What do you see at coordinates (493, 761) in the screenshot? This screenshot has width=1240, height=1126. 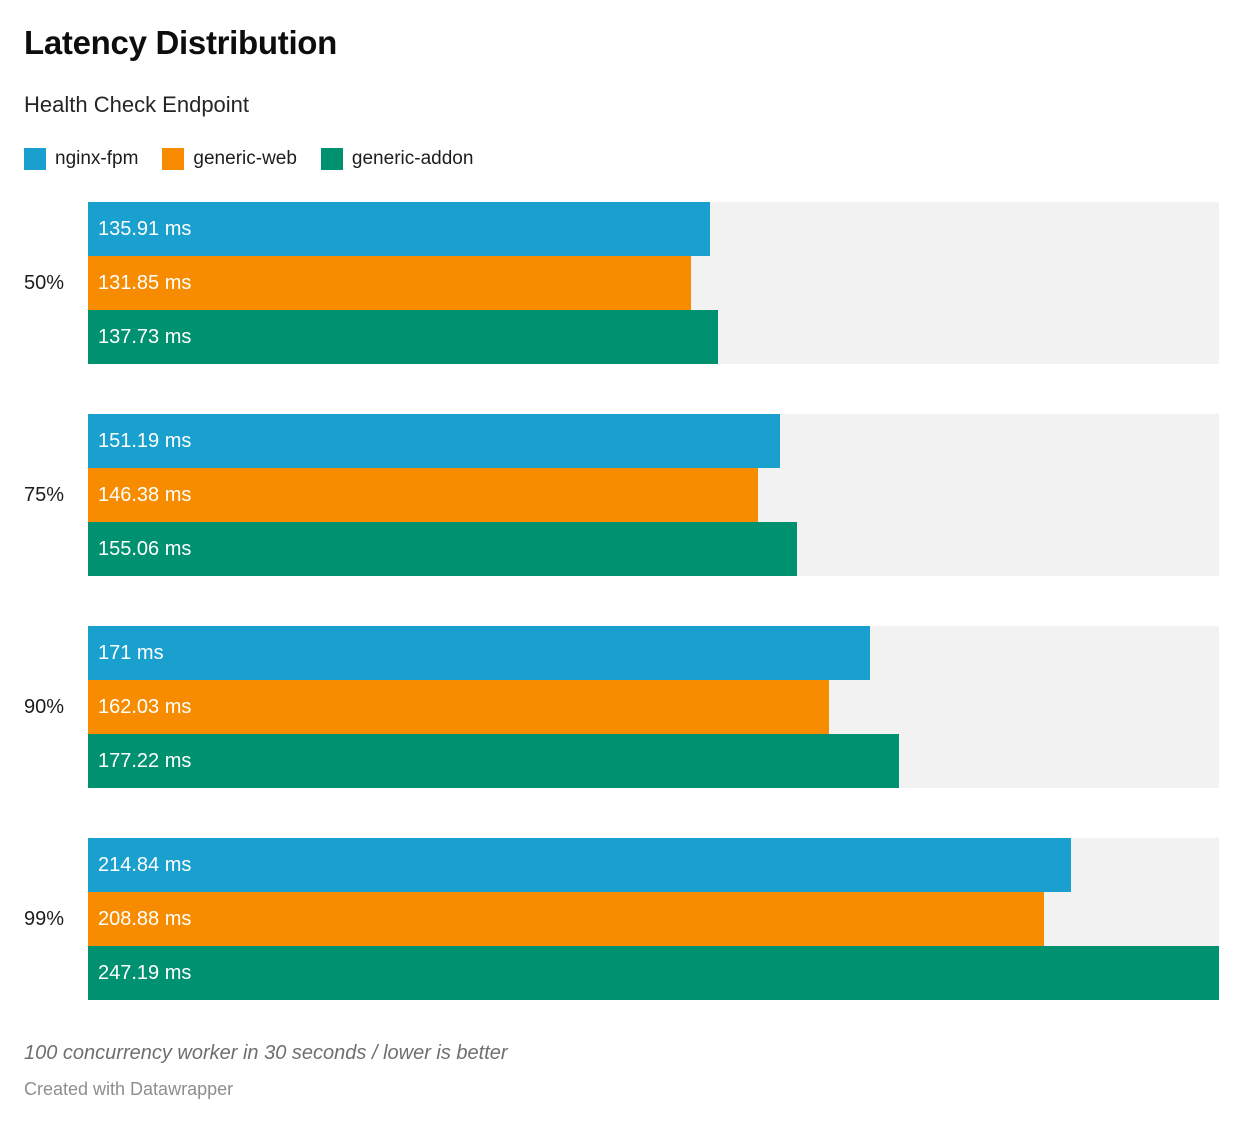 I see `bar-generic-addon: 177.22 ms` at bounding box center [493, 761].